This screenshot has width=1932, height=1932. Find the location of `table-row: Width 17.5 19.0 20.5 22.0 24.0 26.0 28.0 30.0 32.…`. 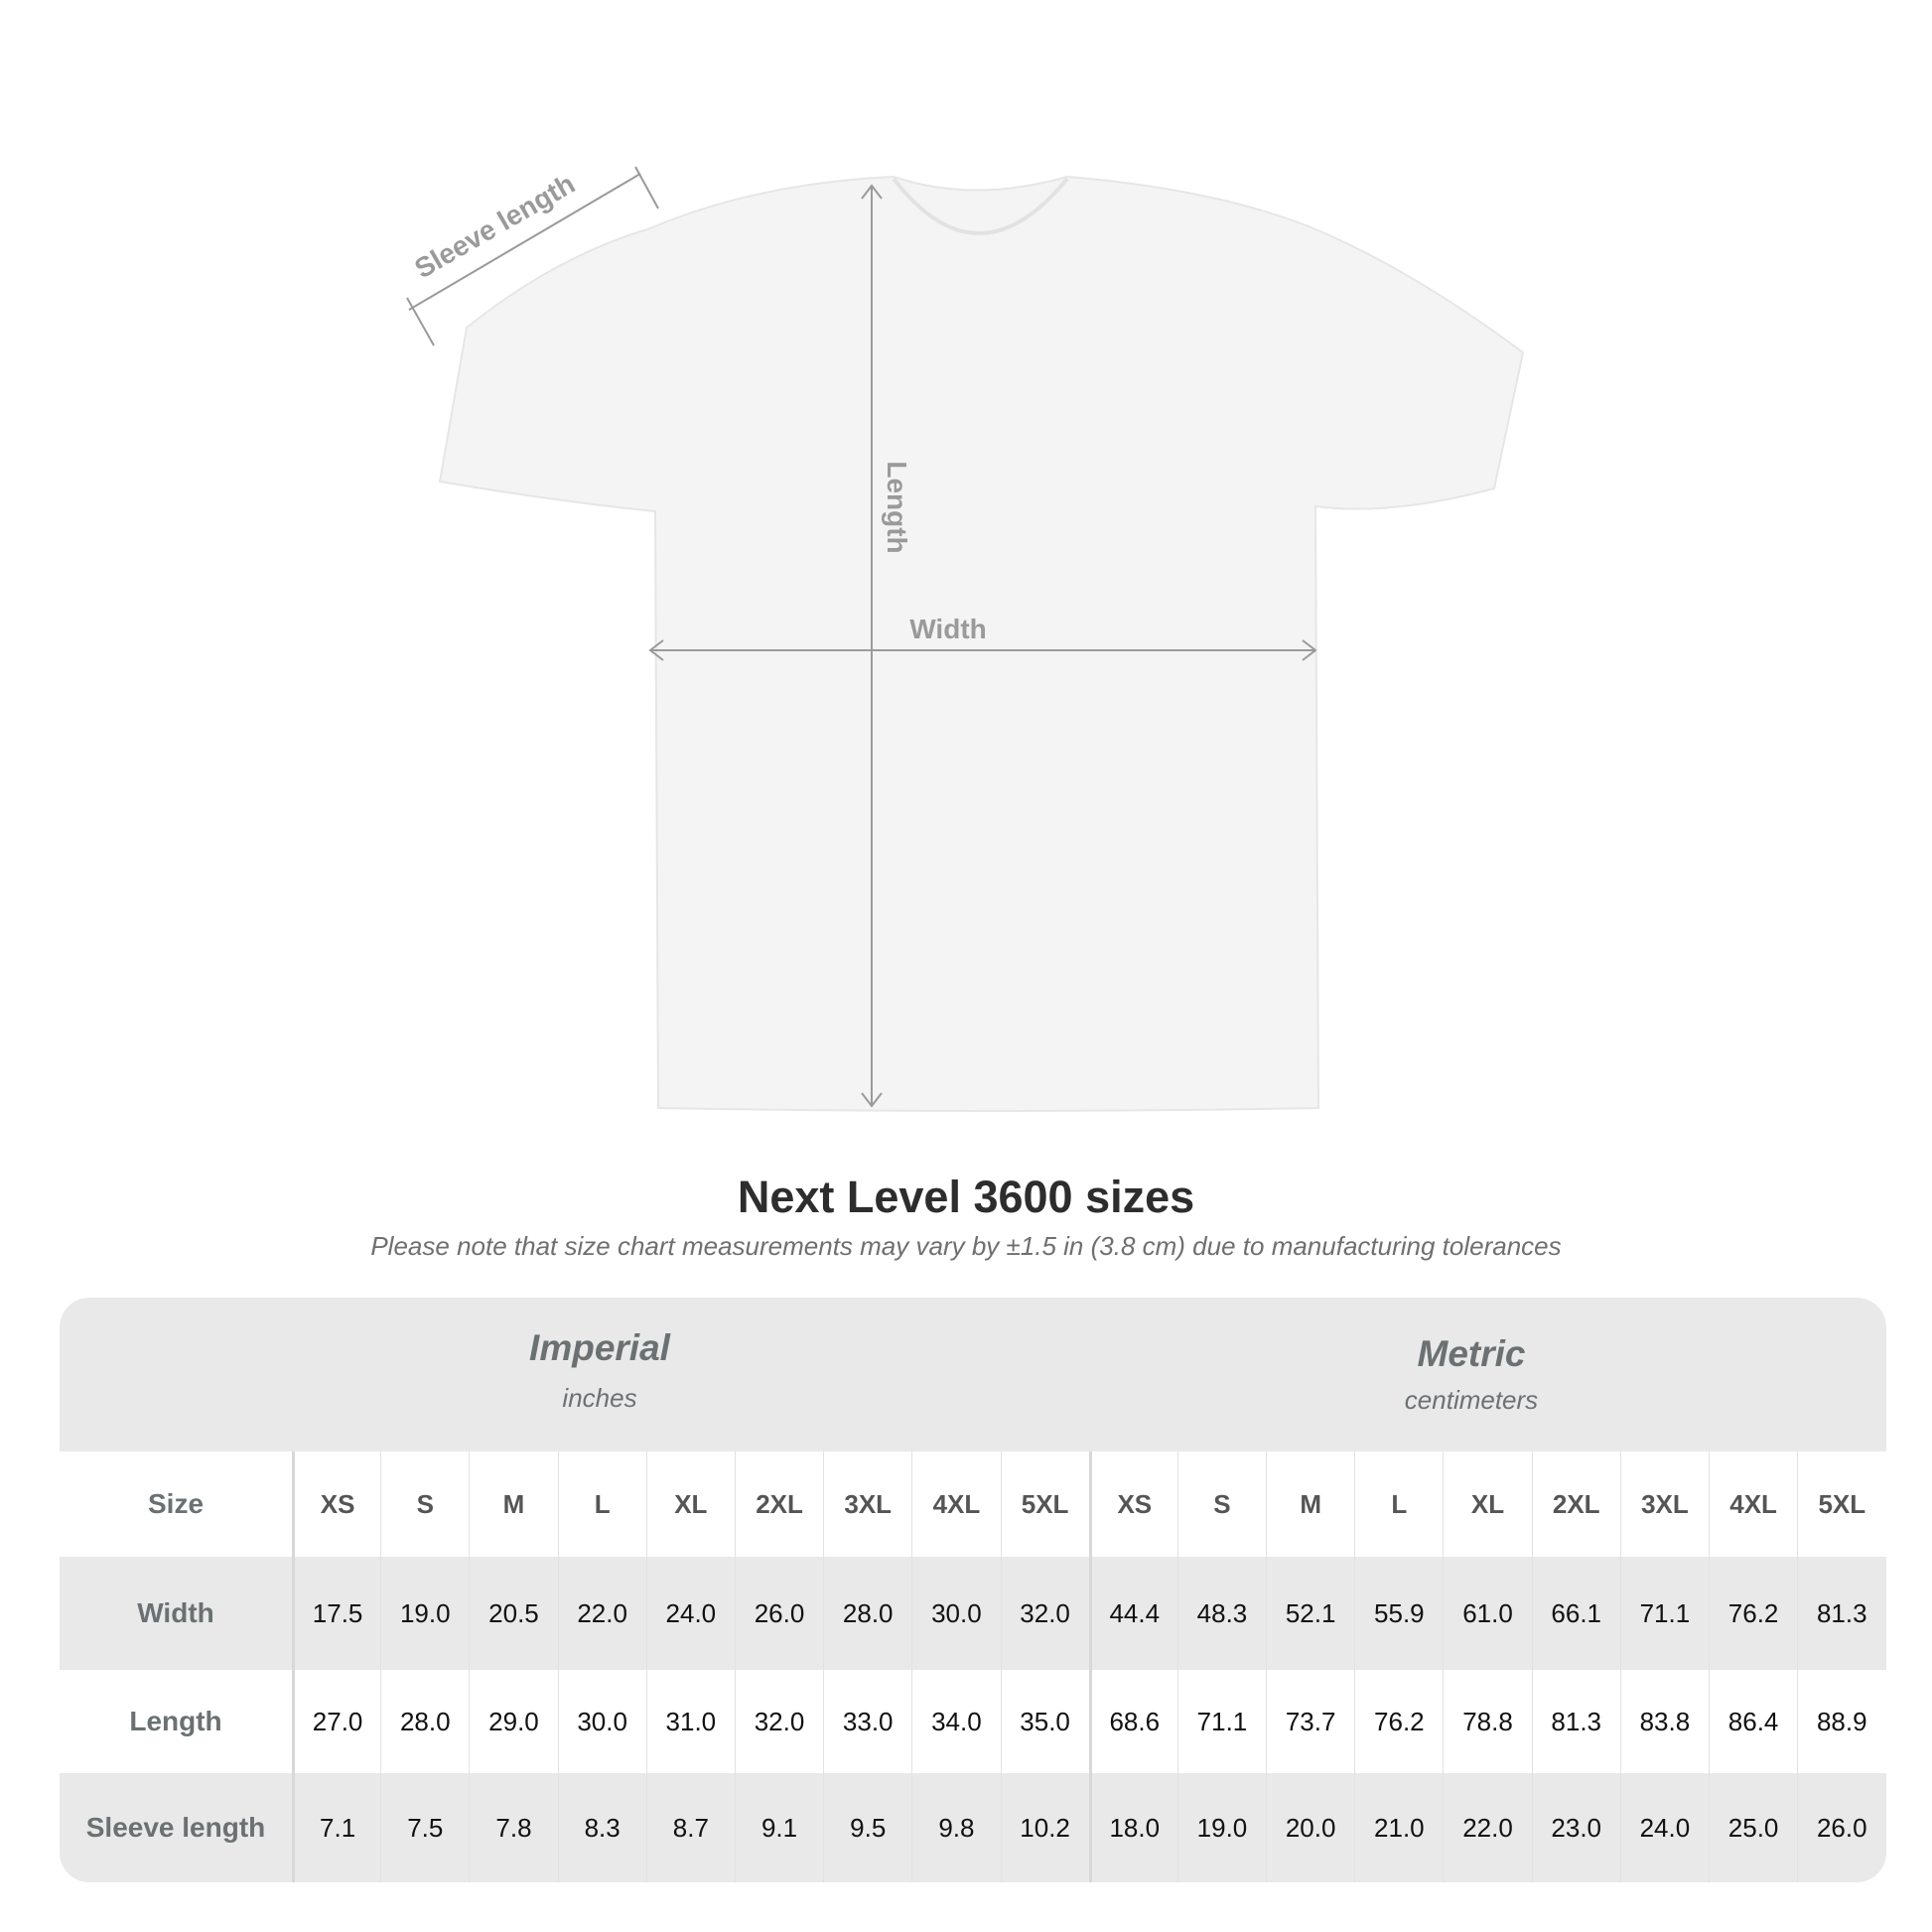

table-row: Width 17.5 19.0 20.5 22.0 24.0 26.0 28.0 30.0 32.… is located at coordinates (973, 1613).